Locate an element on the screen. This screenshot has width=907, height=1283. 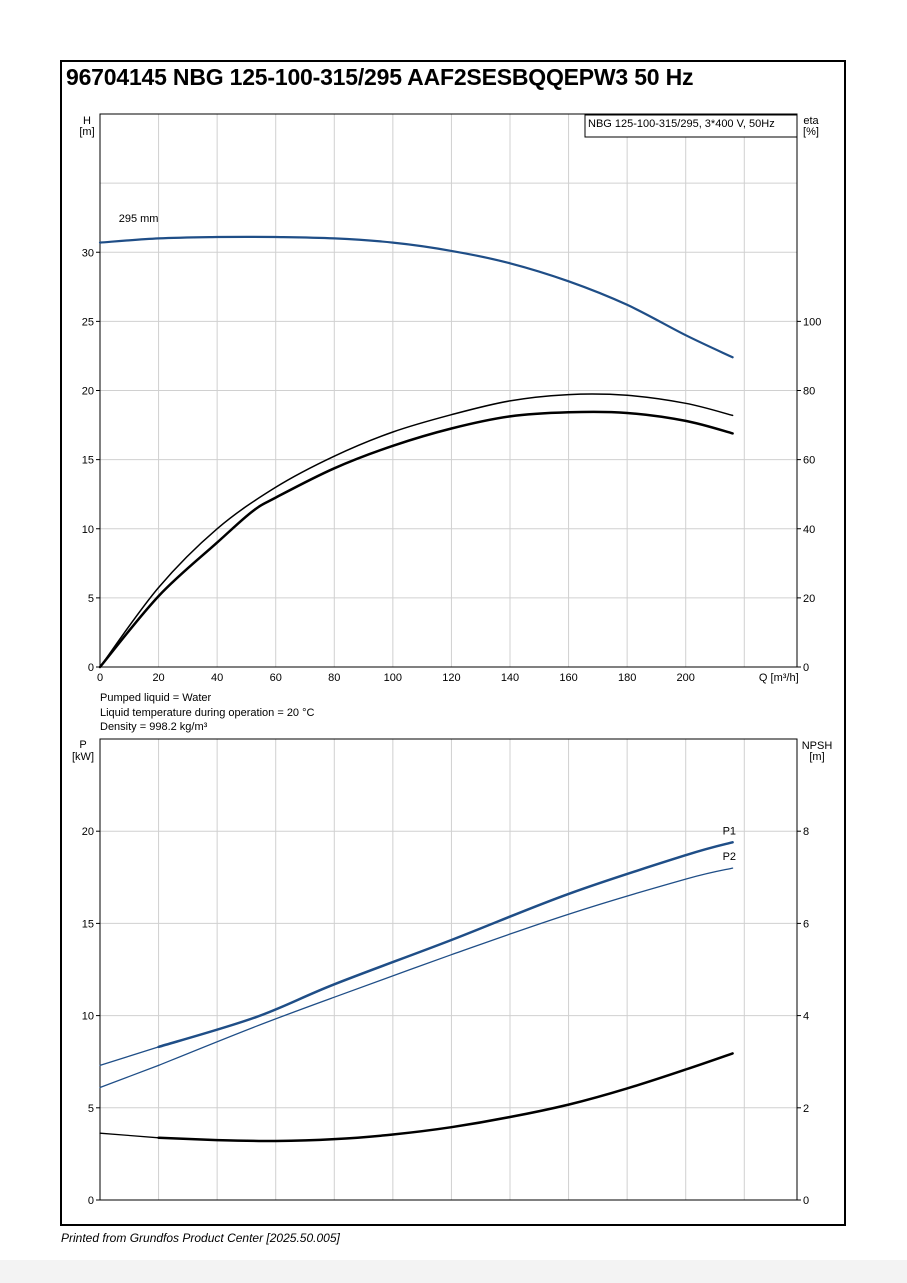
x-tick-label: 20 is located at coordinates (158, 678).